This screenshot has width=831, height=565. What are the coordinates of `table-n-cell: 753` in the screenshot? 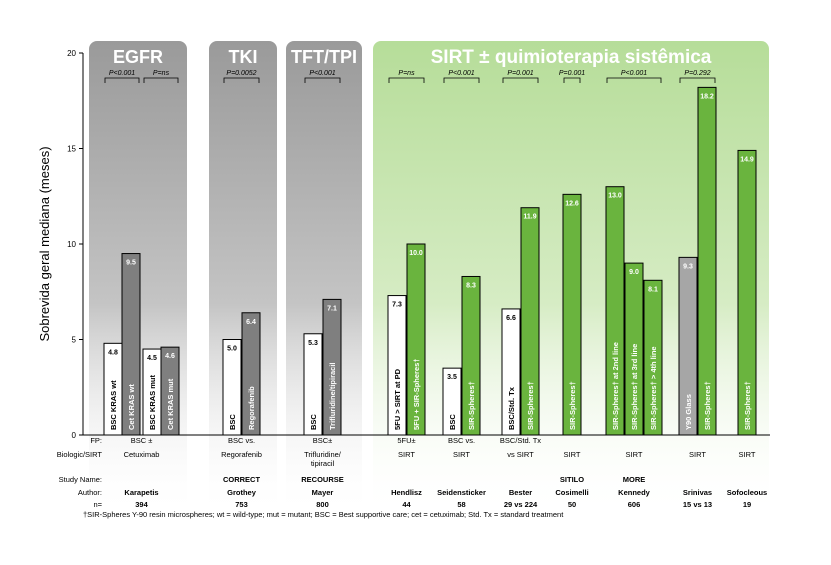 It's located at (241, 504).